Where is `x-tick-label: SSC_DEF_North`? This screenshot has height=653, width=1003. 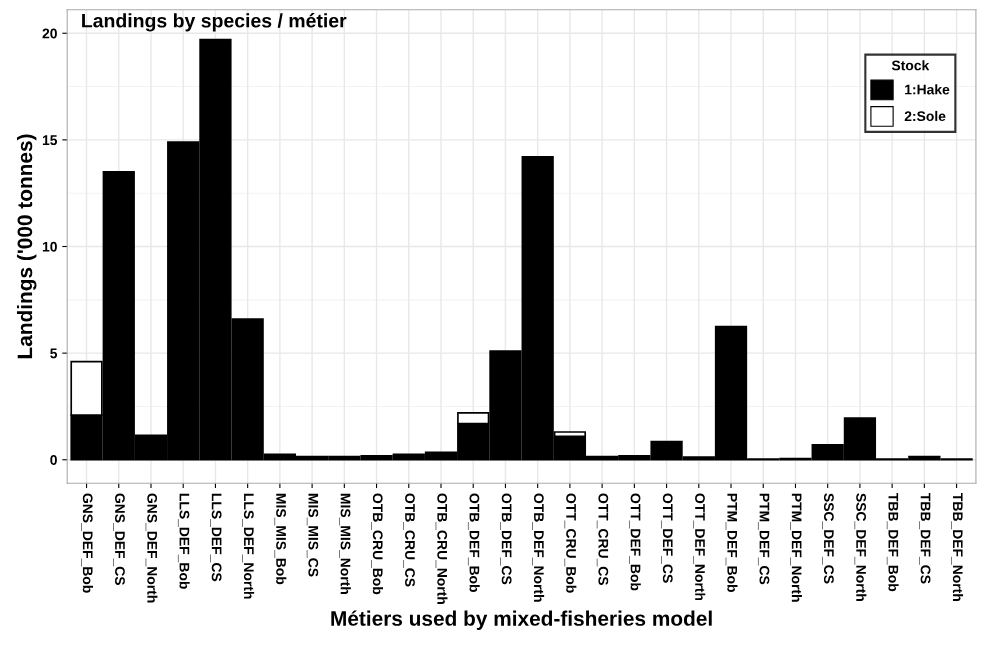 x-tick-label: SSC_DEF_North is located at coordinates (860, 547).